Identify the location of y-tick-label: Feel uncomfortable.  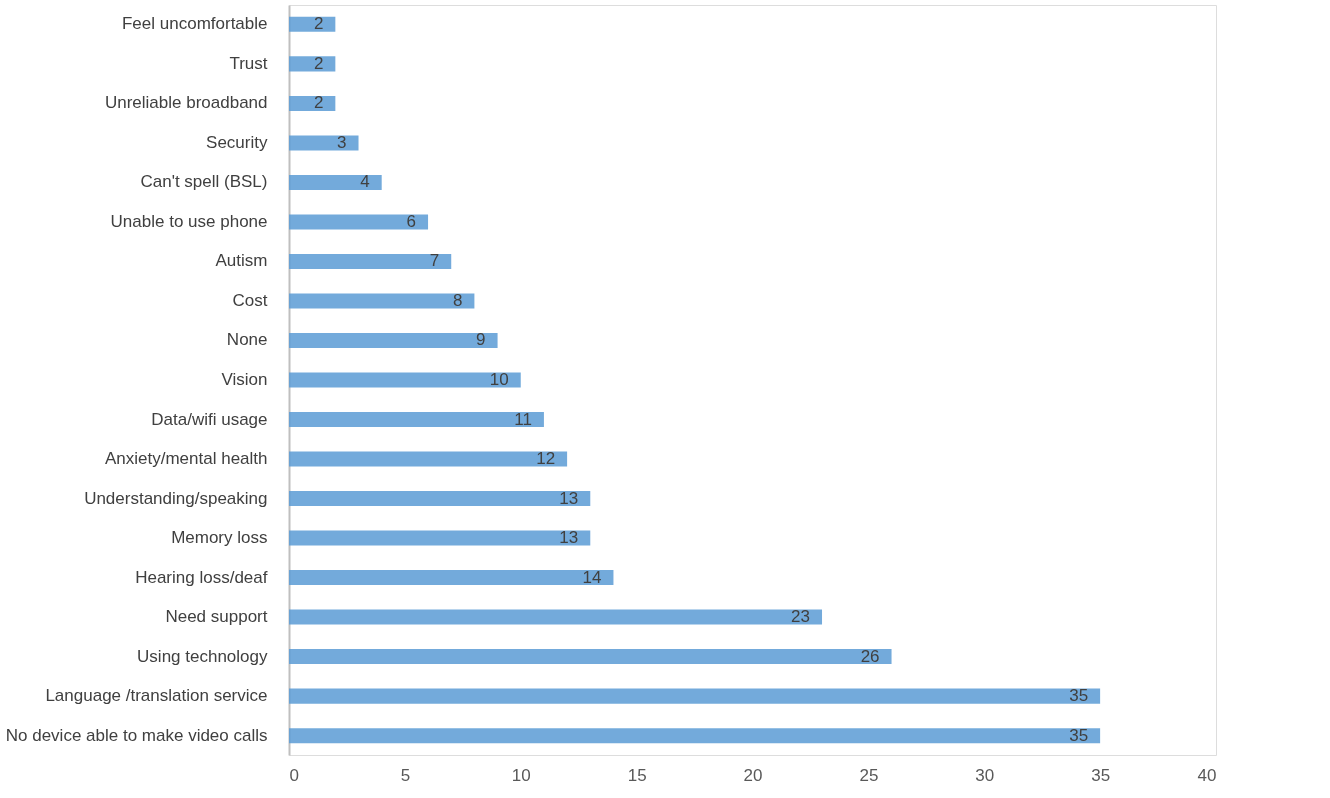
(194, 24).